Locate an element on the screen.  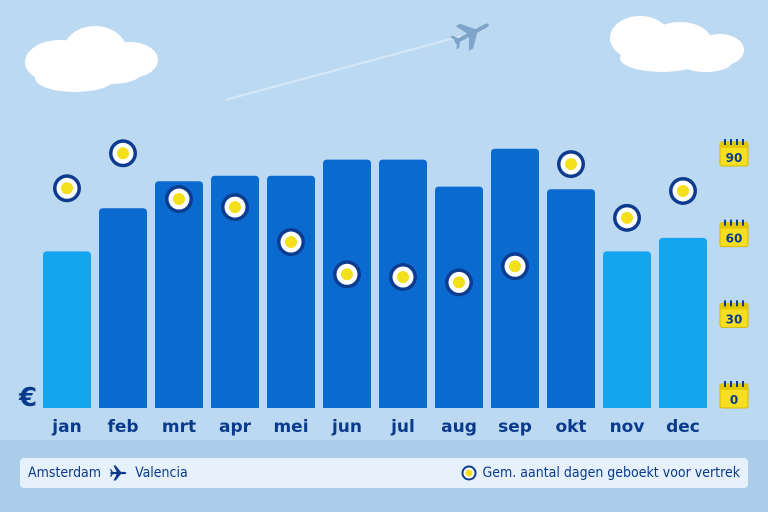
contrail is located at coordinates (343, 68).